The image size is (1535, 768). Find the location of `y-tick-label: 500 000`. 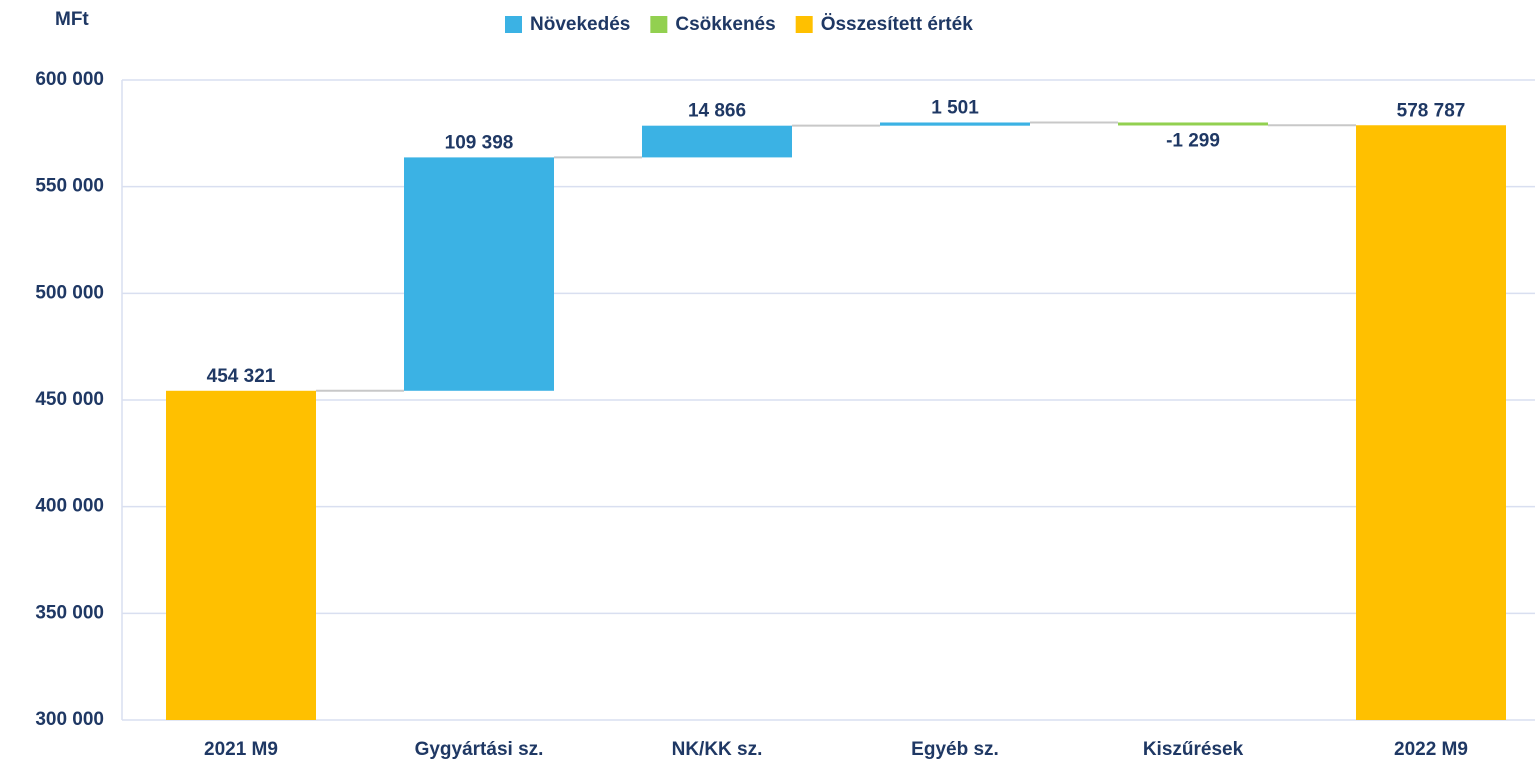

y-tick-label: 500 000 is located at coordinates (69, 292).